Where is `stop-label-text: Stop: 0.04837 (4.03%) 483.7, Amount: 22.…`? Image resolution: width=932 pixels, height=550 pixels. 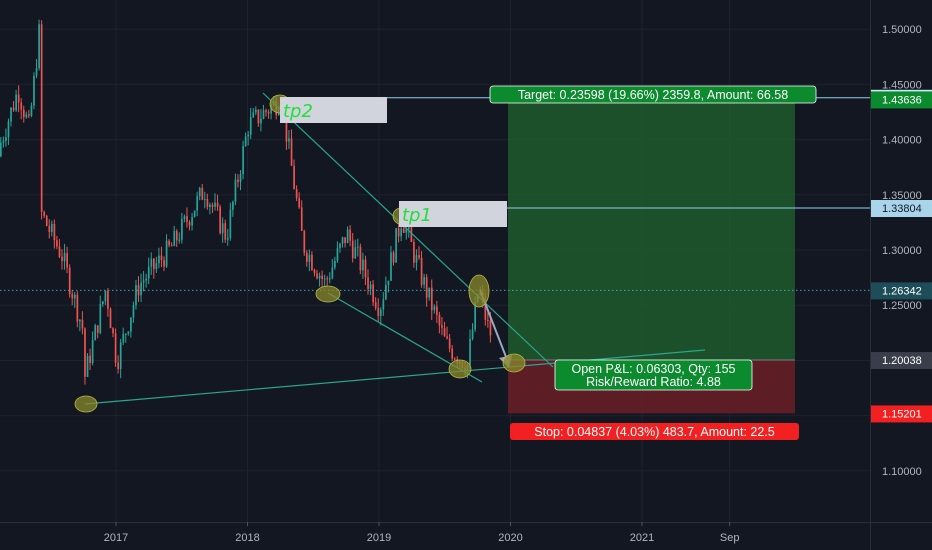 stop-label-text: Stop: 0.04837 (4.03%) 483.7, Amount: 22.… is located at coordinates (654, 432).